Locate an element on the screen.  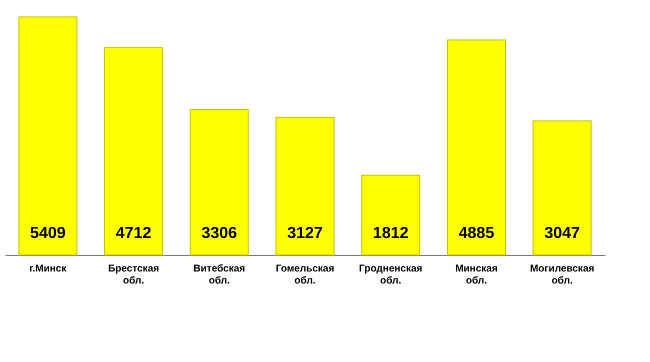
data-label: 3047 is located at coordinates (562, 233).